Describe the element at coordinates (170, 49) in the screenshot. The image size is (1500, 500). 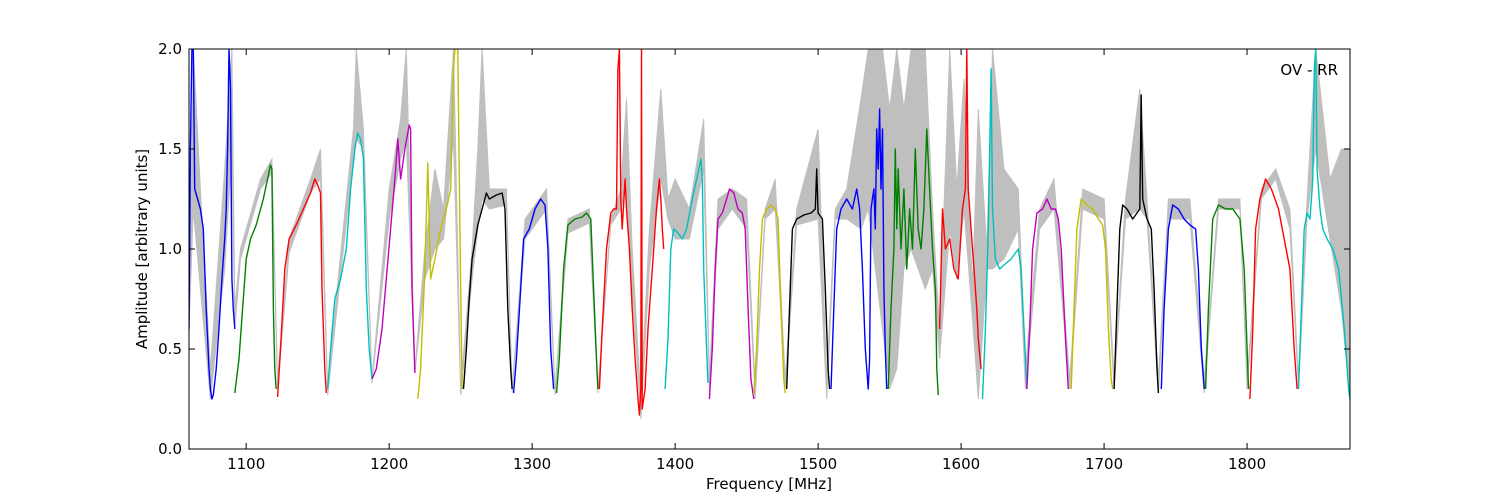
I see `y-tick-label: 2.0` at that location.